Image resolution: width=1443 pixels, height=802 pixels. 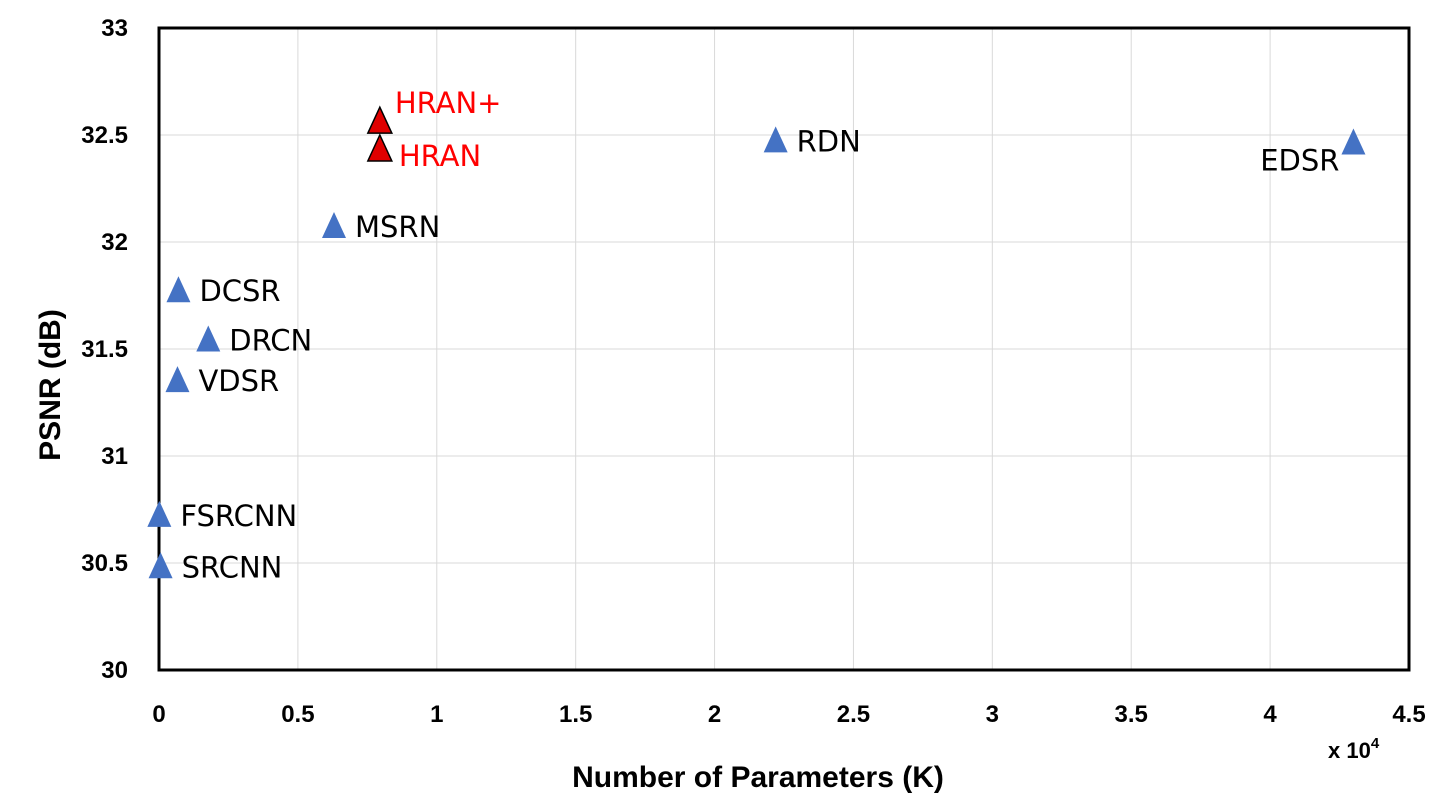 I want to click on label-hran: HRAN, so click(x=440, y=156).